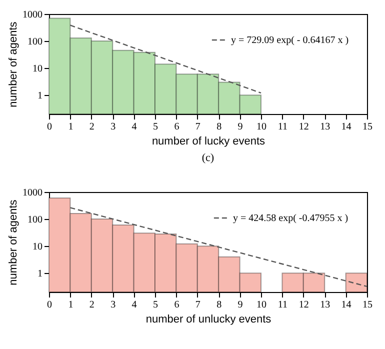 This screenshot has height=349, width=385. What do you see at coordinates (209, 320) in the screenshot?
I see `x-axis-title: number of unlucky events` at bounding box center [209, 320].